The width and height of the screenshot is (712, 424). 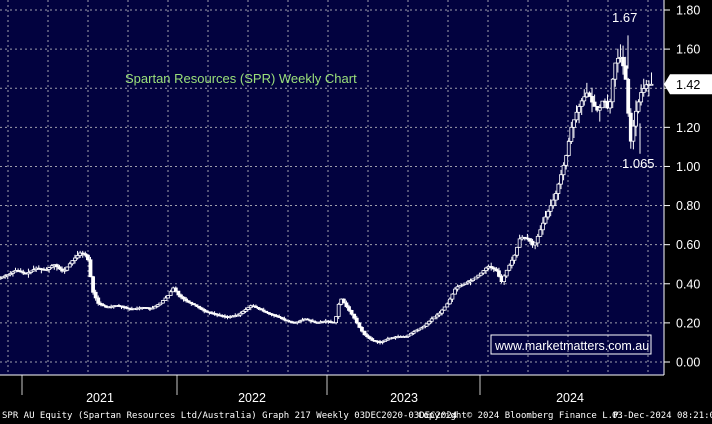 What do you see at coordinates (688, 128) in the screenshot?
I see `y-tick-label: 1.20` at bounding box center [688, 128].